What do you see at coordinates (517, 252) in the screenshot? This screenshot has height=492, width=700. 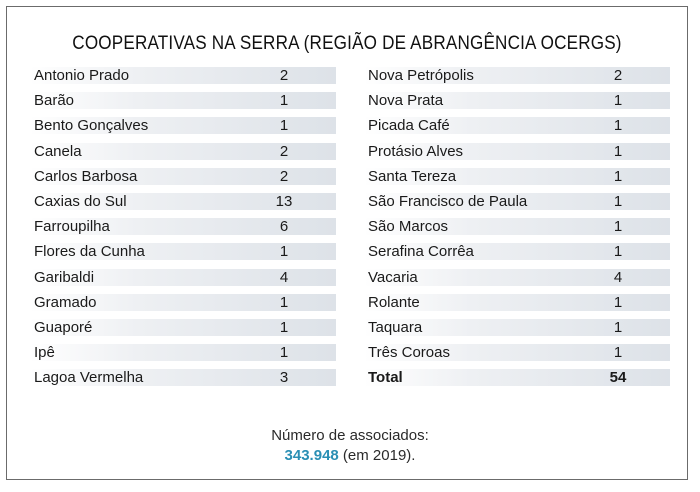 I see `table-row: Serafina Corrêa 1` at bounding box center [517, 252].